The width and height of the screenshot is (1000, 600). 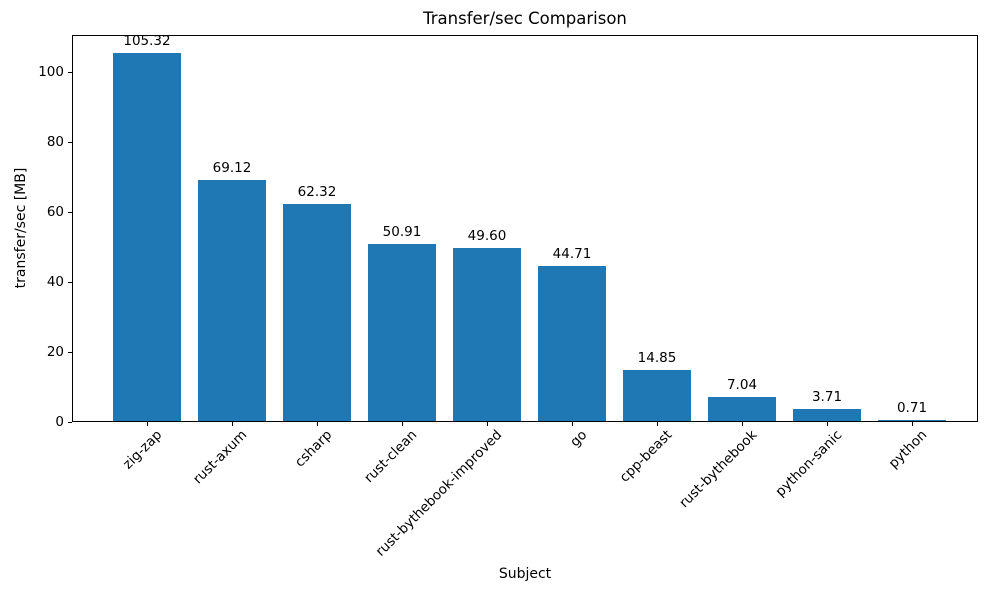 I want to click on bar-value-rust-bythebook-improved: 49.60, so click(x=487, y=236).